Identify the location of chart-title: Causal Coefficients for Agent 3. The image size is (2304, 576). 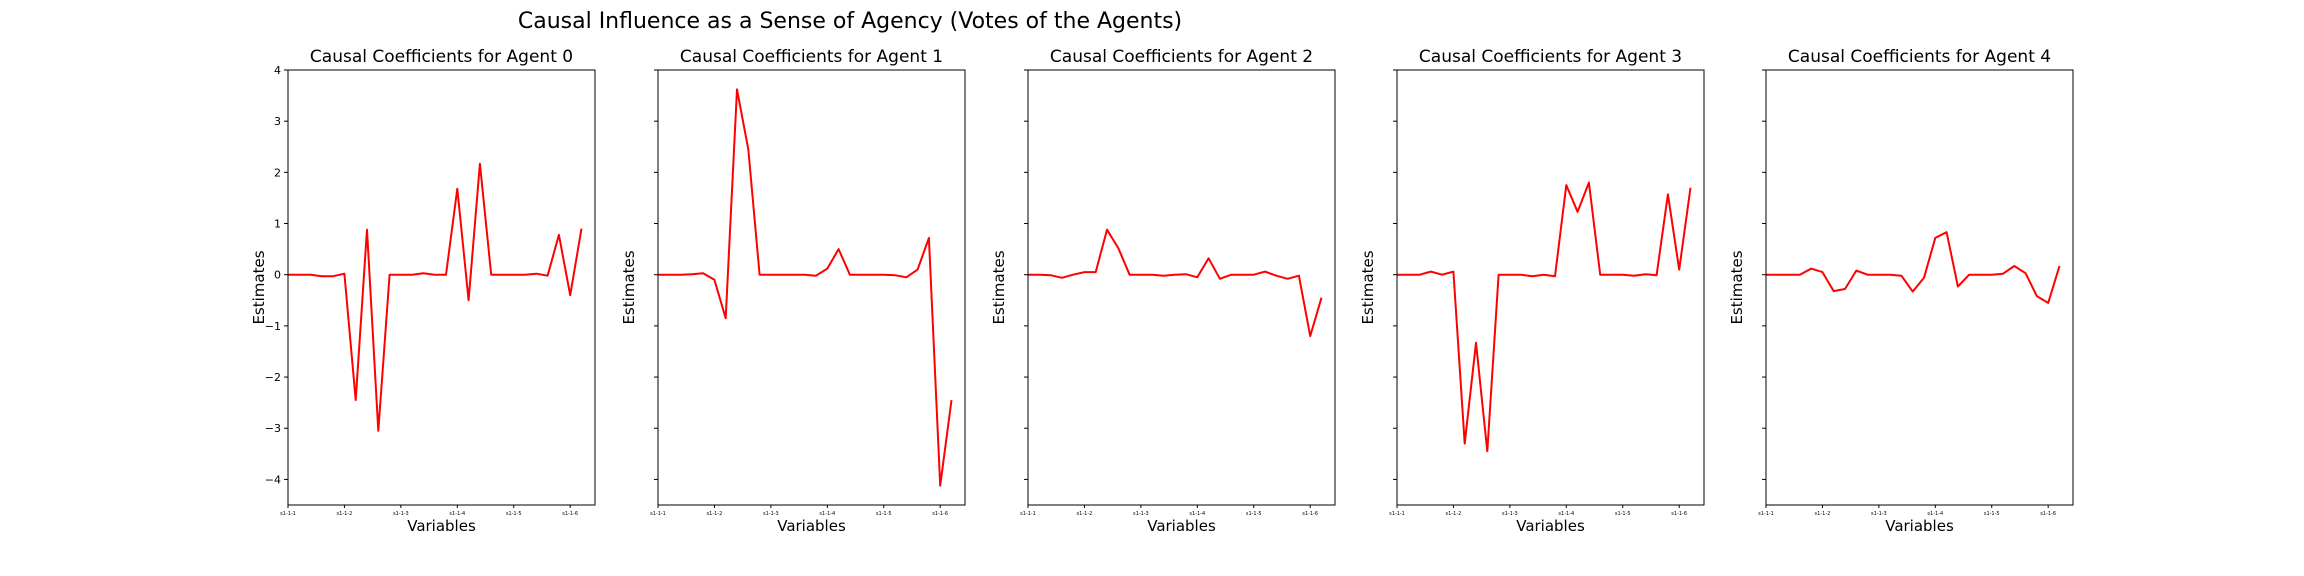
(1550, 57).